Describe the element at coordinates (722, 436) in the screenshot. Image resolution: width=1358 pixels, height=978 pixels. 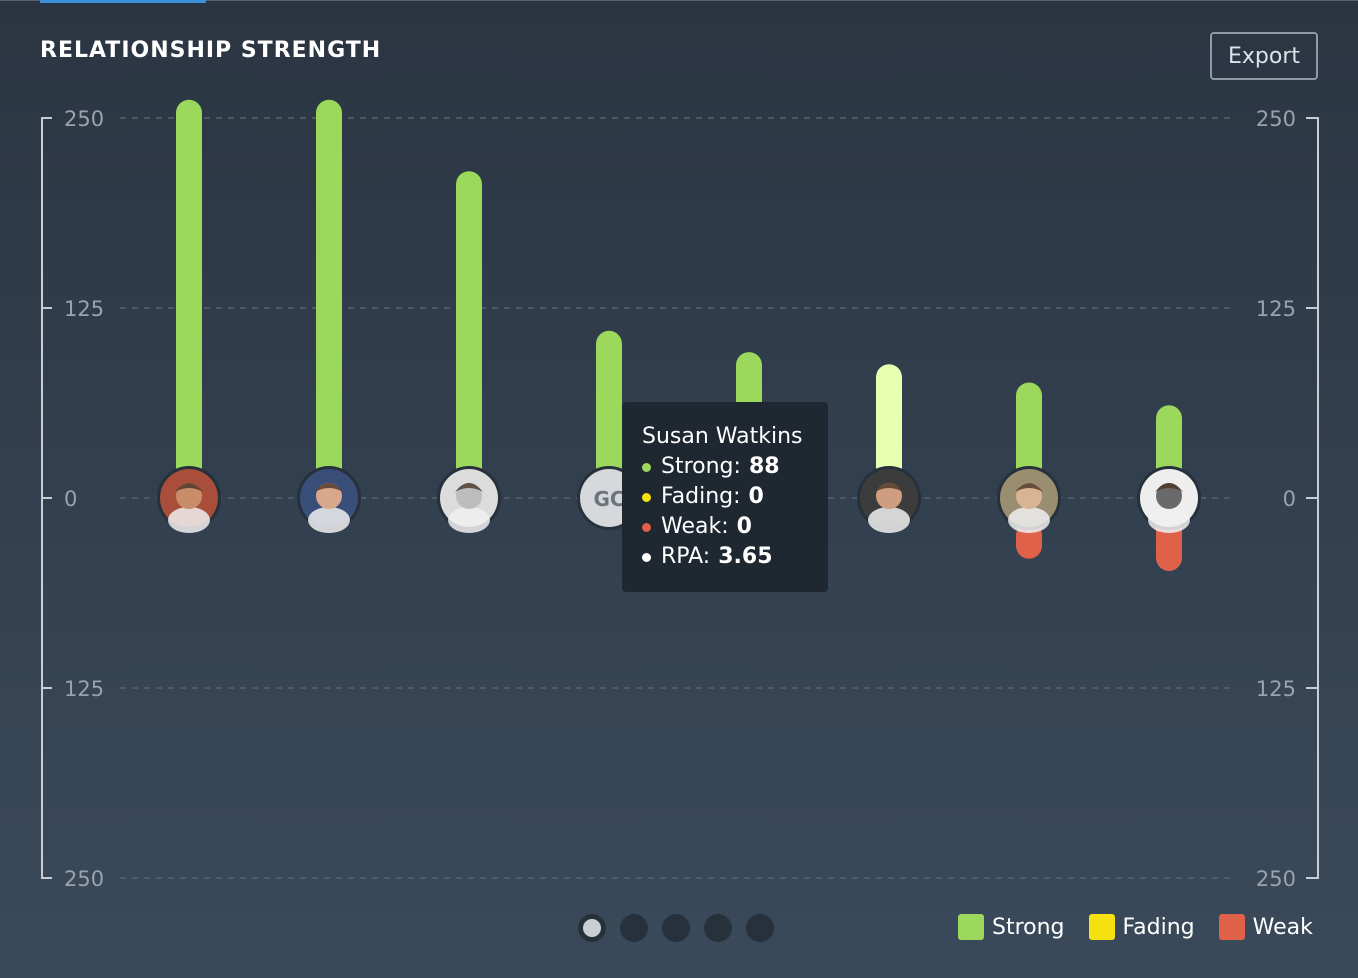
I see `tooltip-name: Susan Watkins` at that location.